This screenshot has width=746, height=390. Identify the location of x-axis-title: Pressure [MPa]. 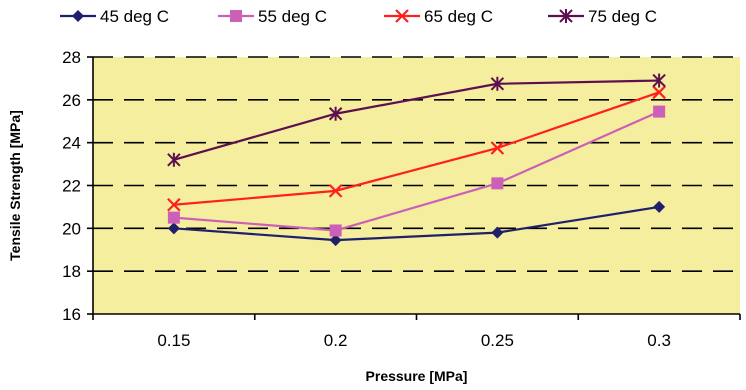
(417, 376).